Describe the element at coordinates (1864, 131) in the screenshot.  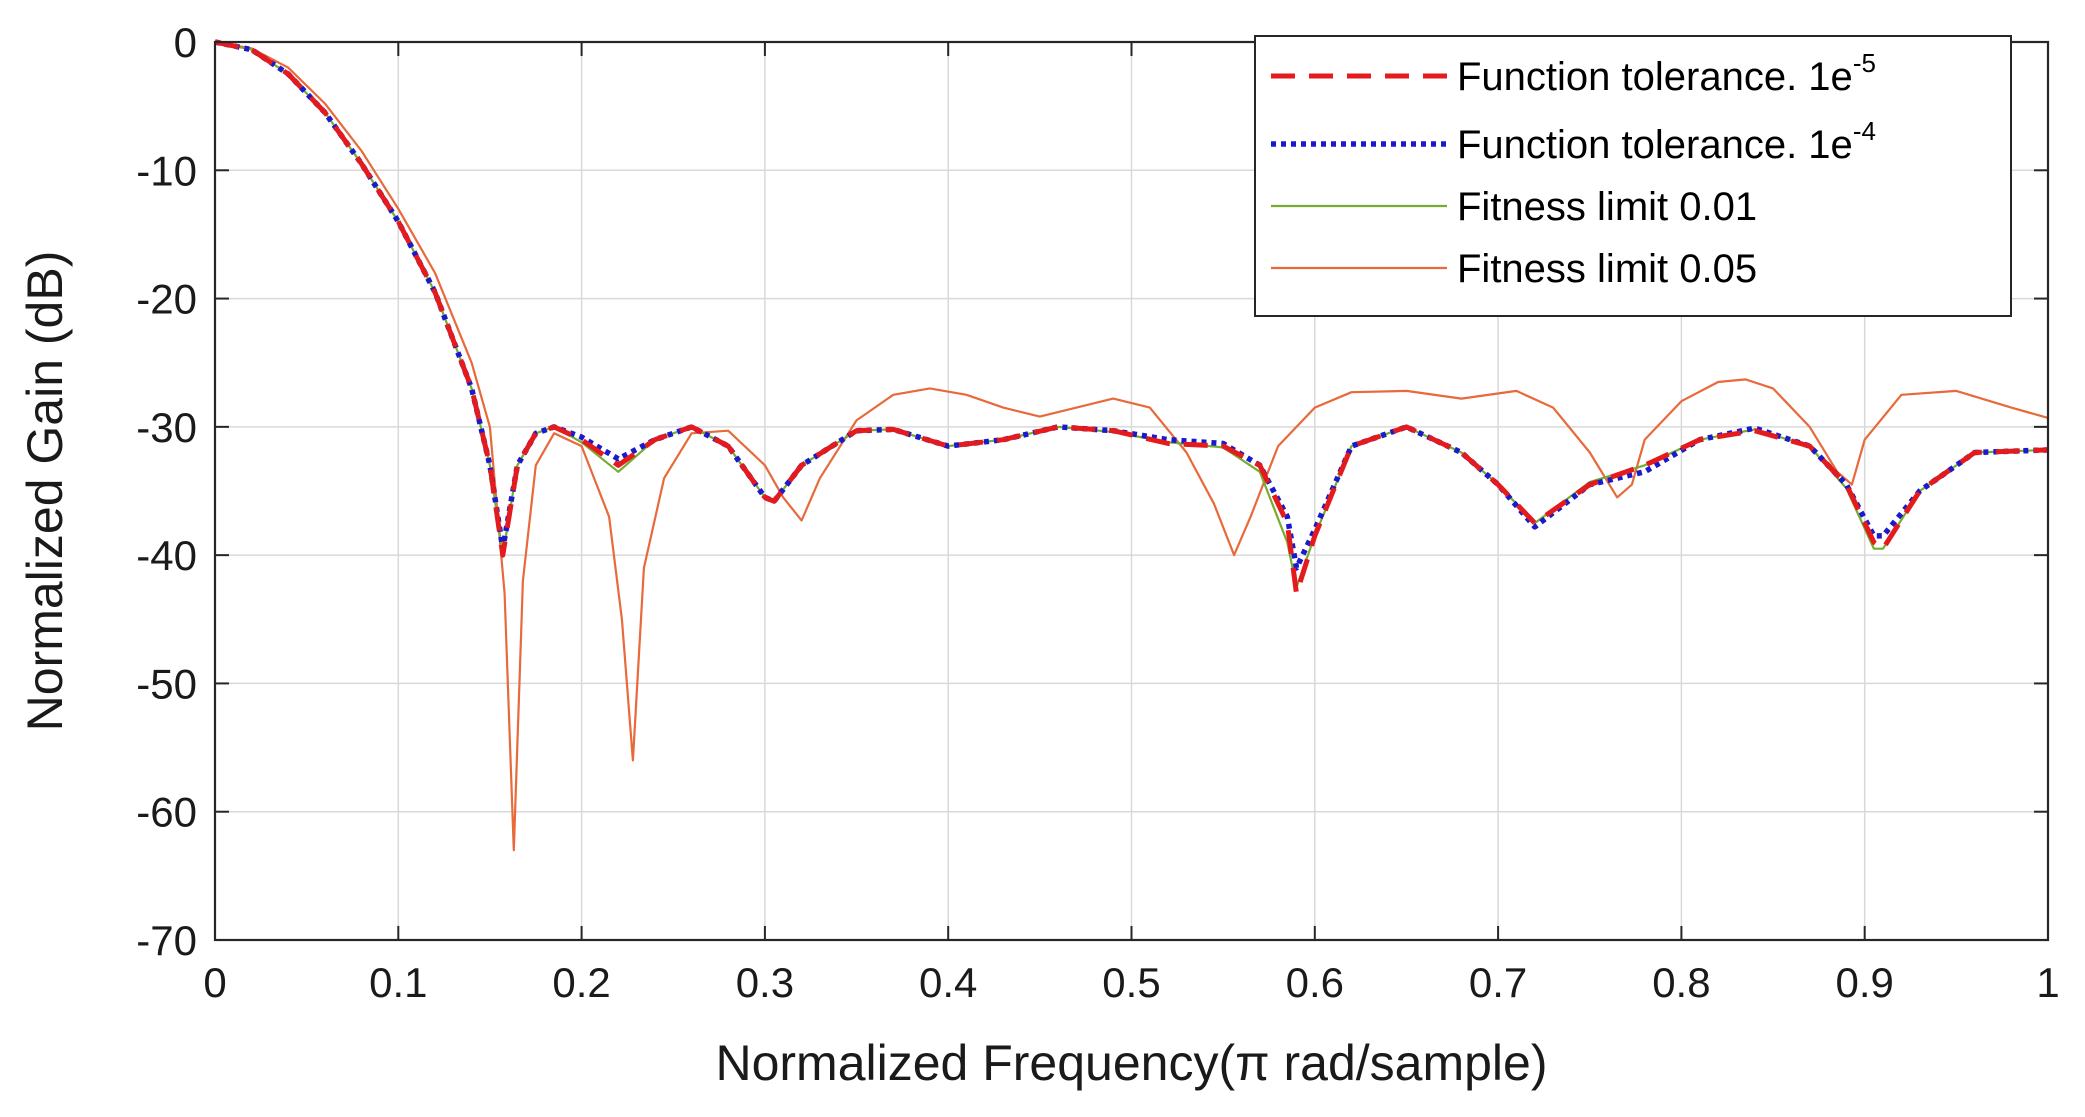
I see `legend-label-superscript: -4` at that location.